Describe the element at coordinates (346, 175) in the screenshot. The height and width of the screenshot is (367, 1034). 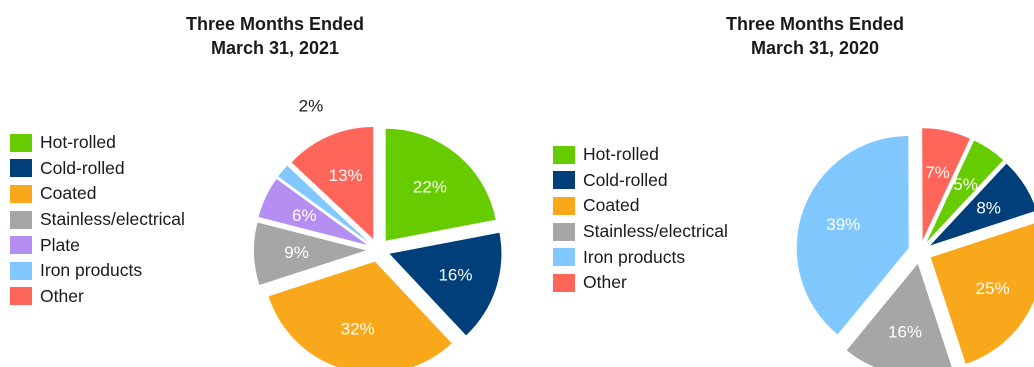
I see `pie-label-other: 13%` at that location.